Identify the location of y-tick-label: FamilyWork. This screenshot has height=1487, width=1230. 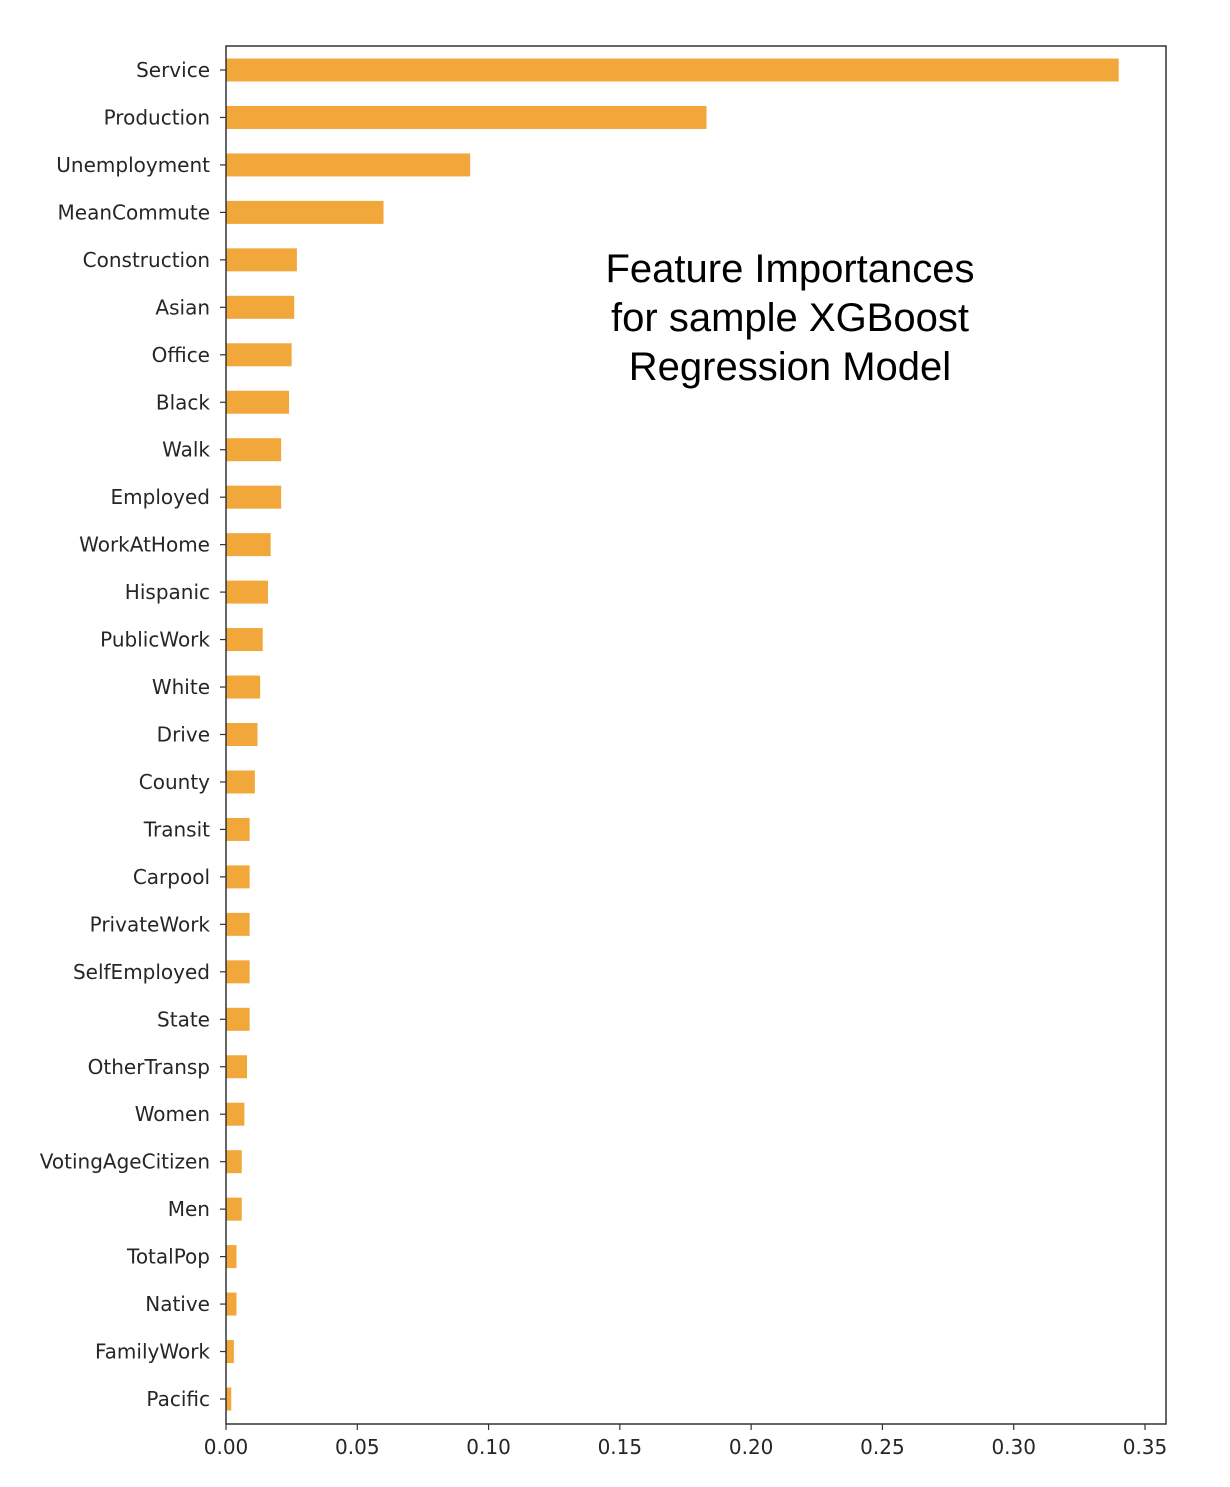
(152, 1352).